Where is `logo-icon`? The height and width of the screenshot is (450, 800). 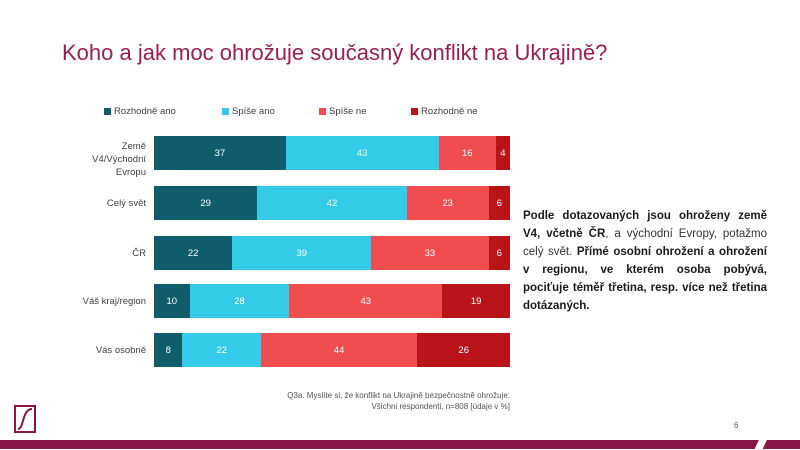
logo-icon is located at coordinates (25, 419).